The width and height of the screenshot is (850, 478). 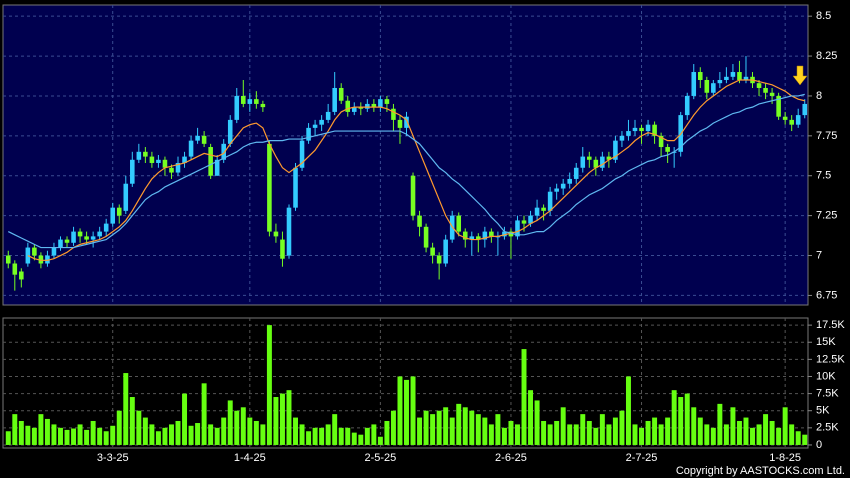 I want to click on x-tick-label: 3-3-25, so click(x=113, y=458).